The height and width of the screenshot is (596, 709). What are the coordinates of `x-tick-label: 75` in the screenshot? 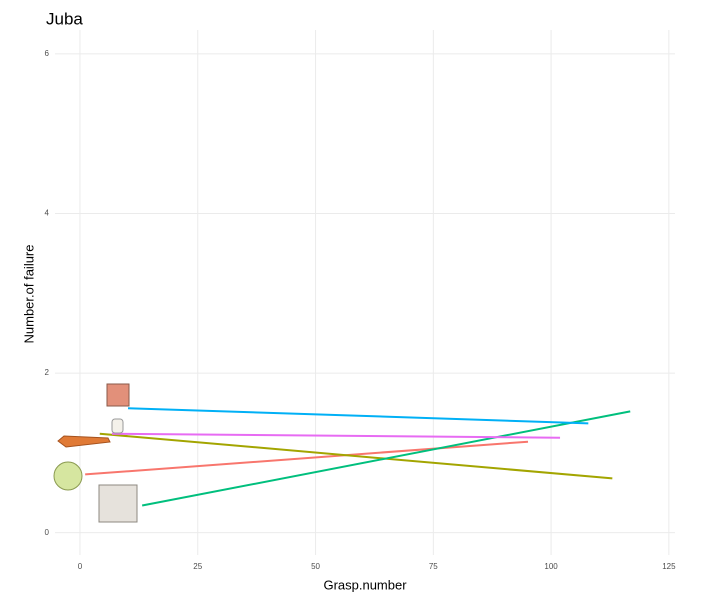 It's located at (433, 566).